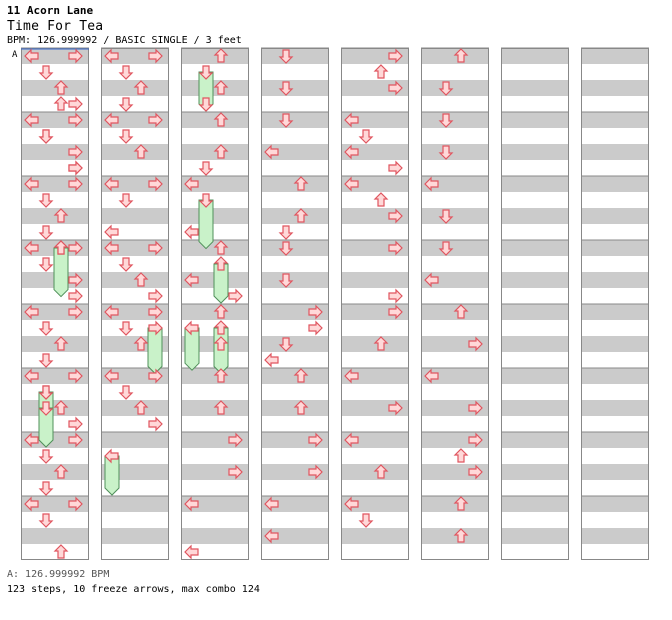 This screenshot has height=620, width=672. What do you see at coordinates (221, 327) in the screenshot?
I see `freeze-head-arrow` at bounding box center [221, 327].